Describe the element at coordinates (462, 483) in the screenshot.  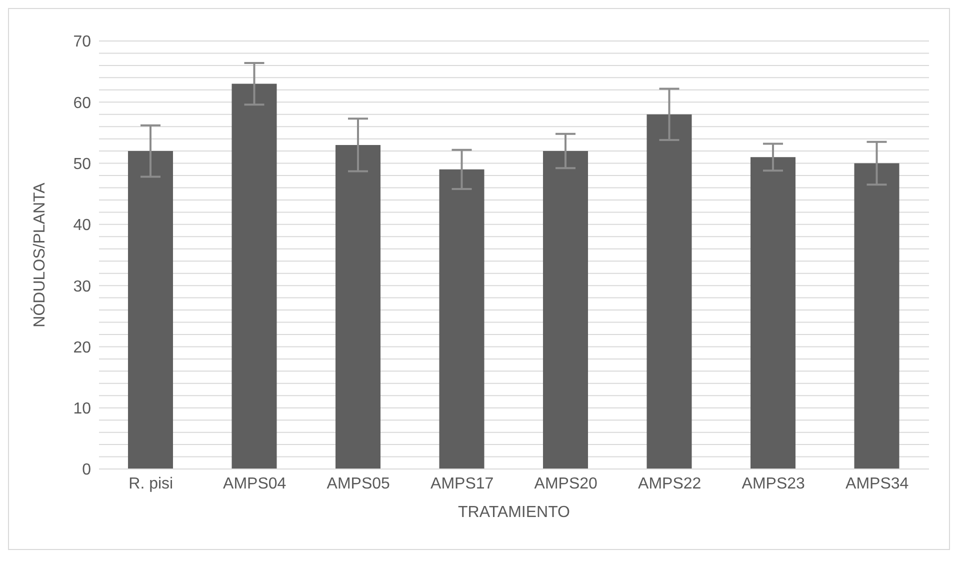
I see `x-tick-label: AMPS17` at that location.